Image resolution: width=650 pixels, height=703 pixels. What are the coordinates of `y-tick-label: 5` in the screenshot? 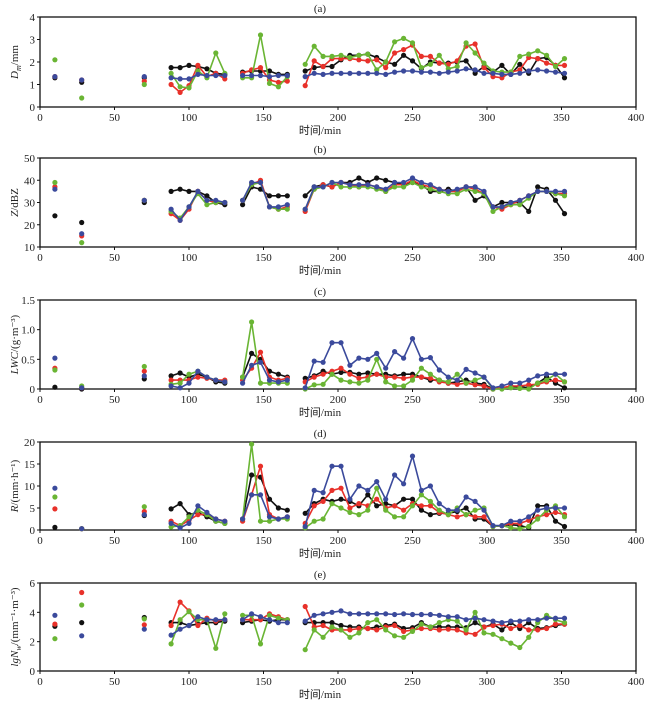 It's located at (33, 509).